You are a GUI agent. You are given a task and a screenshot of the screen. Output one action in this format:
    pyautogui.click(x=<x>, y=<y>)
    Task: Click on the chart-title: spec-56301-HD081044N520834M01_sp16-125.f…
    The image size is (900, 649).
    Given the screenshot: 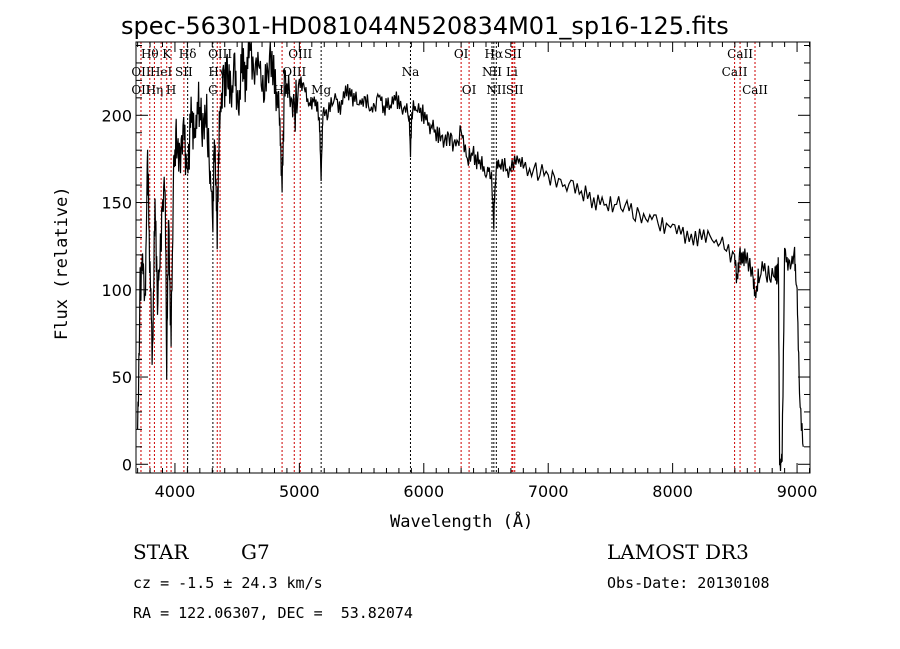 What is the action you would take?
    pyautogui.click(x=425, y=26)
    